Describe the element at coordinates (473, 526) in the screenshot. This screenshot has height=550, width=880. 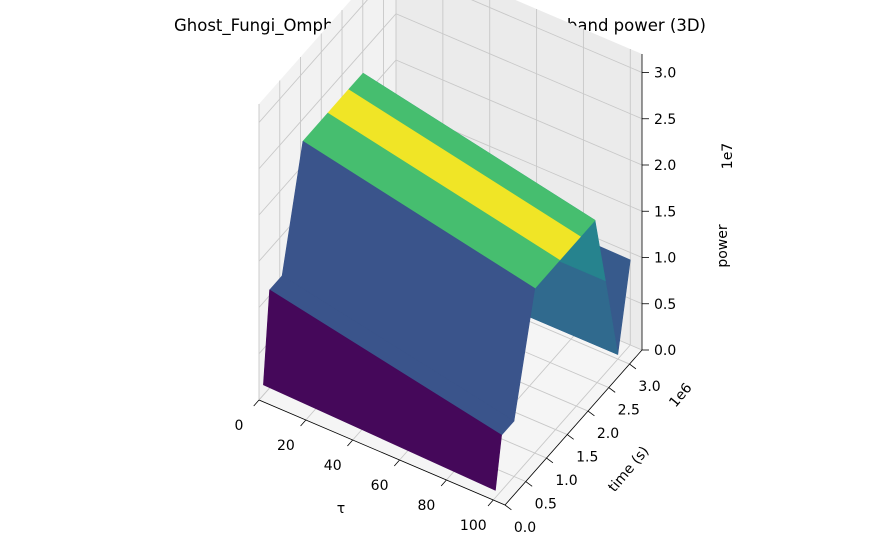
I see `x-tick-label: 100` at that location.